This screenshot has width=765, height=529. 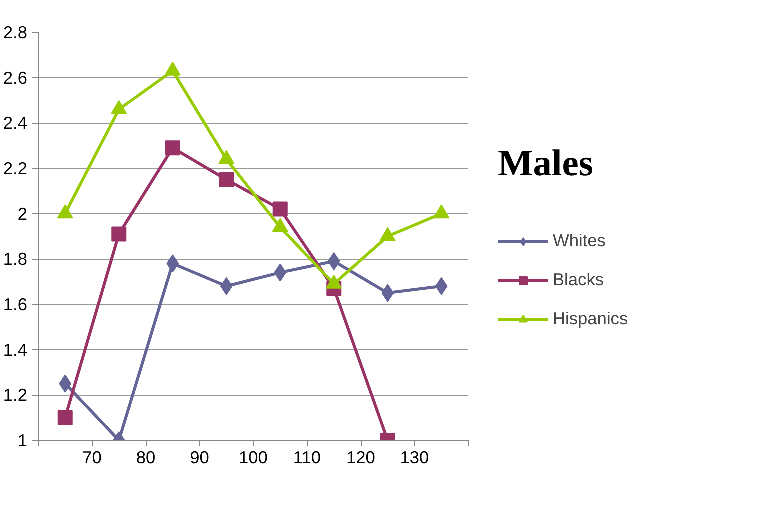 I want to click on y-tick-label: 2.4, so click(x=15, y=123).